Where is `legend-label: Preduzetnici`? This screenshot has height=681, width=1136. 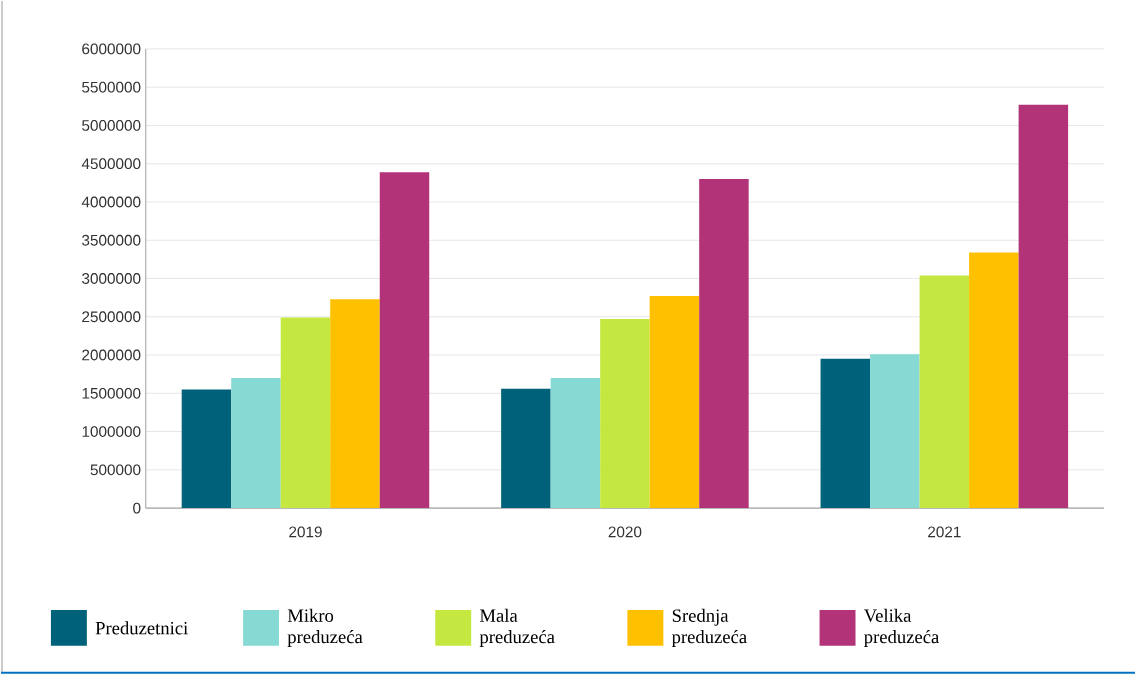
legend-label: Preduzetnici is located at coordinates (141, 628).